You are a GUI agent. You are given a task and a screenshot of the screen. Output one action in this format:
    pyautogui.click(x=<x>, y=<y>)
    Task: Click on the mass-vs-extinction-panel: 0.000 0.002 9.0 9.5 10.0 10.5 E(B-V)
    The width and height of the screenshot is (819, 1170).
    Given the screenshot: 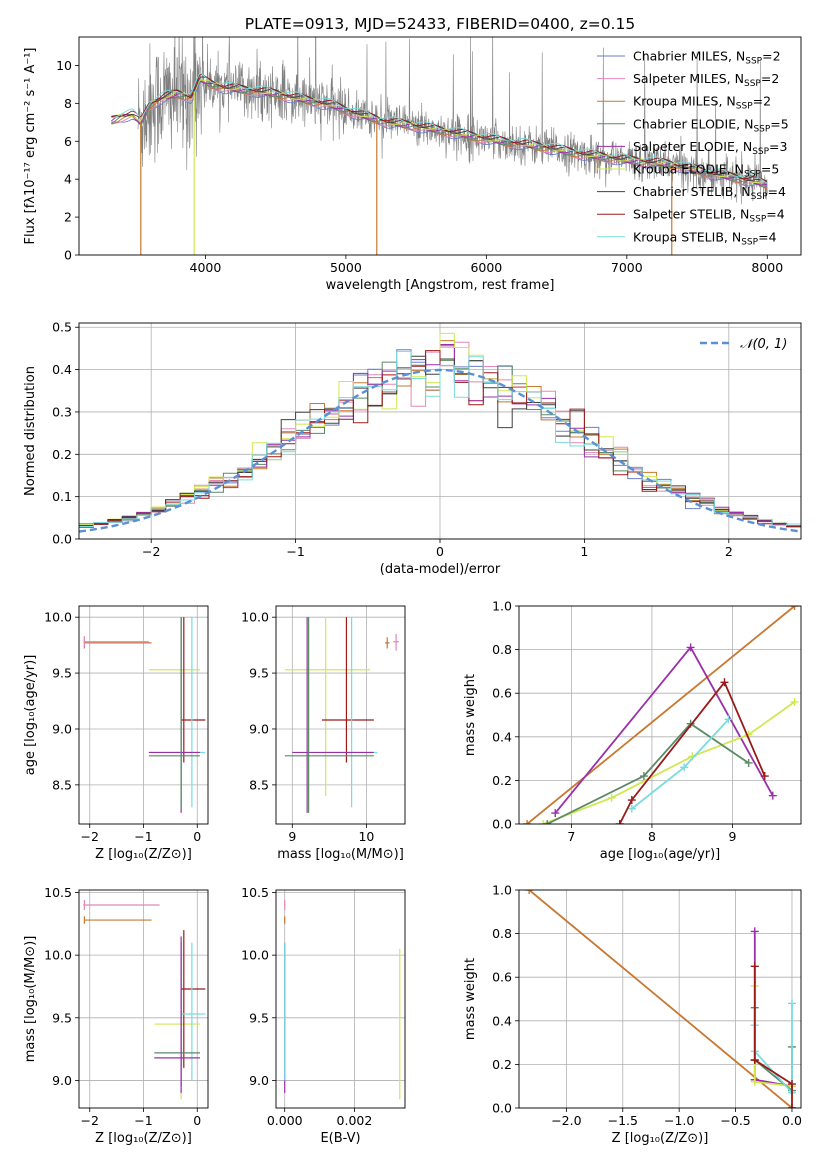 What is the action you would take?
    pyautogui.click(x=323, y=1015)
    